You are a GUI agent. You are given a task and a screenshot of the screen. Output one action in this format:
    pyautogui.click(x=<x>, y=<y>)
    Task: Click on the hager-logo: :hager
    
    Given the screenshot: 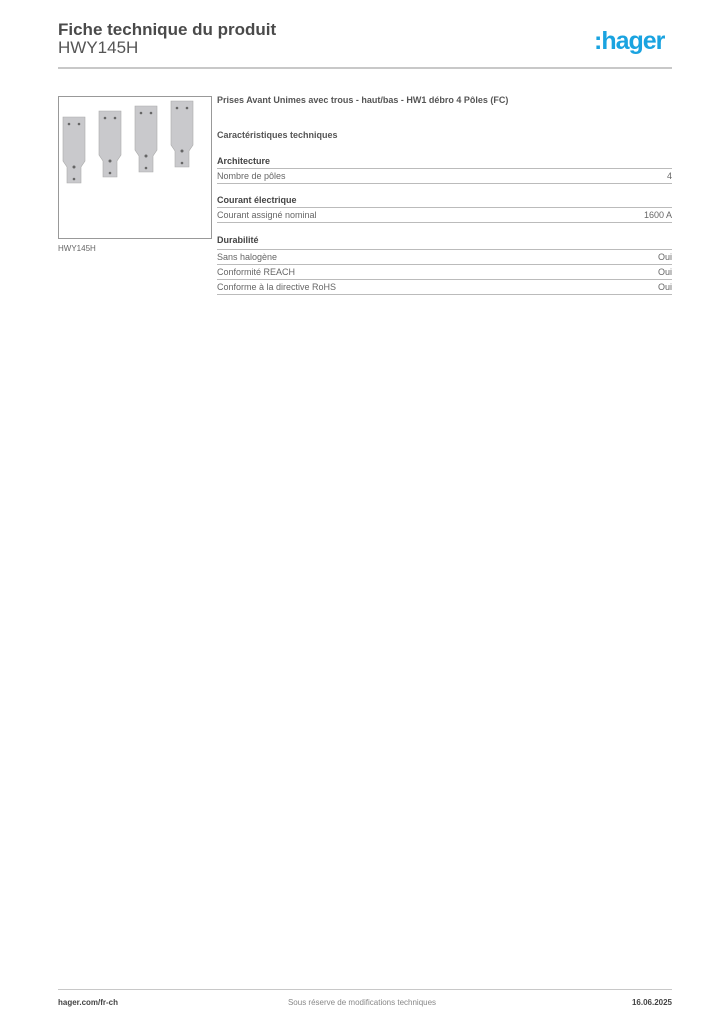 What is the action you would take?
    pyautogui.click(x=629, y=41)
    